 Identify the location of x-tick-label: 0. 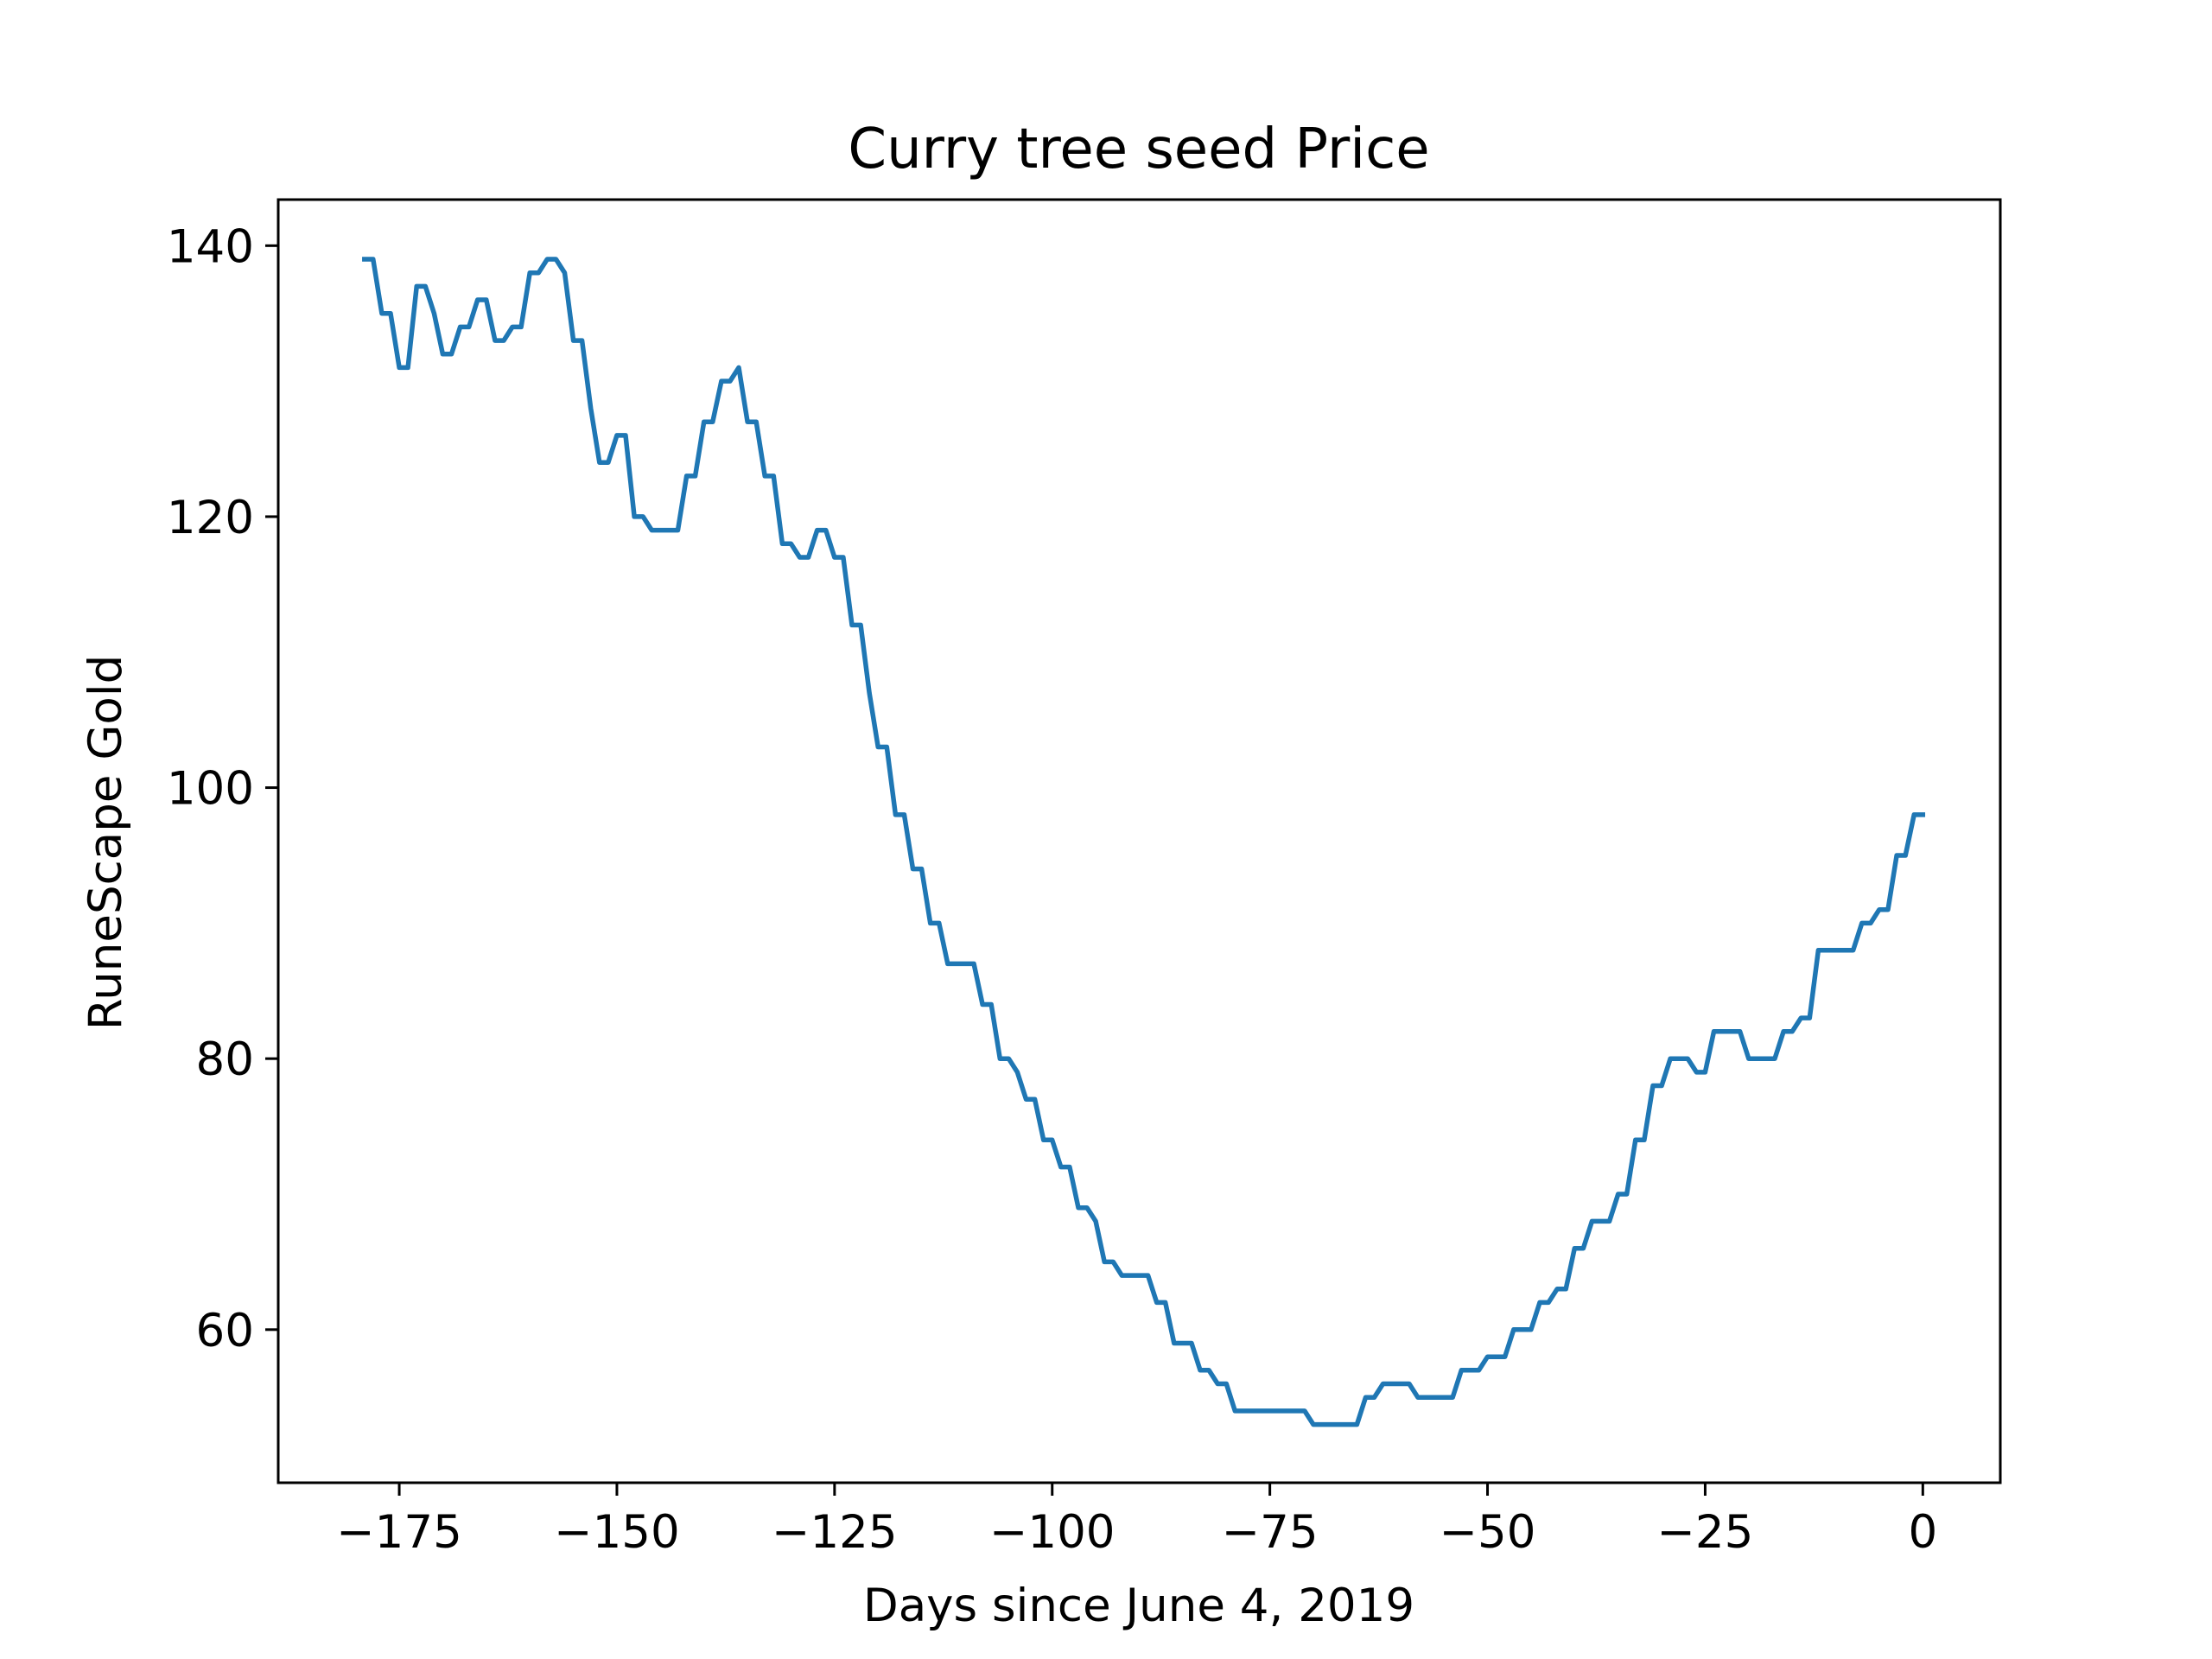
(1922, 1532).